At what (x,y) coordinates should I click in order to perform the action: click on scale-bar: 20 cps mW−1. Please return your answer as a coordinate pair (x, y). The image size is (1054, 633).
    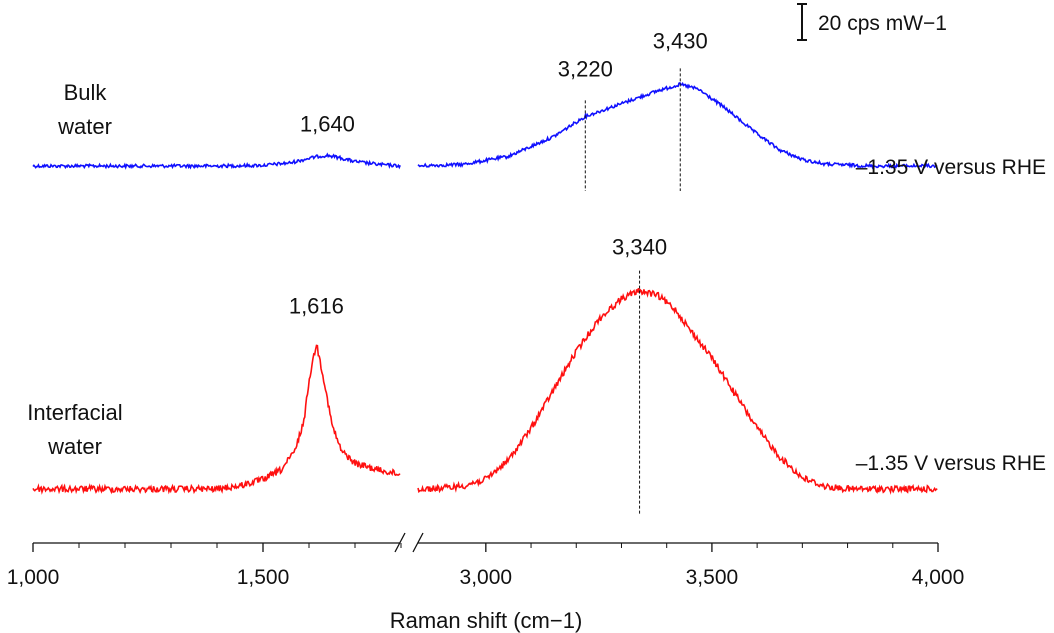
    Looking at the image, I should click on (872, 22).